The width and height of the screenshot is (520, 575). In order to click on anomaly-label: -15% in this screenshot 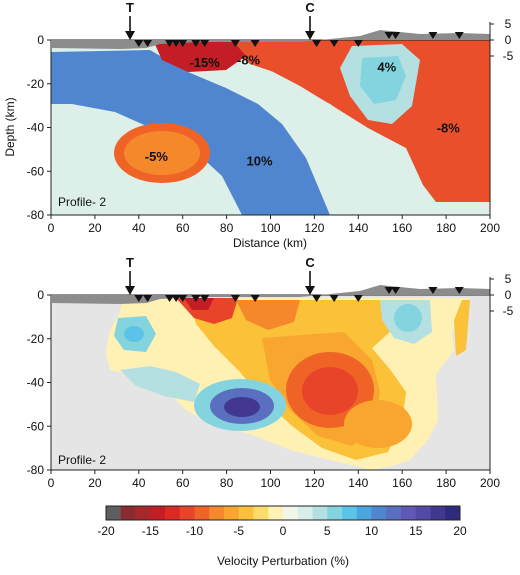, I will do `click(204, 62)`.